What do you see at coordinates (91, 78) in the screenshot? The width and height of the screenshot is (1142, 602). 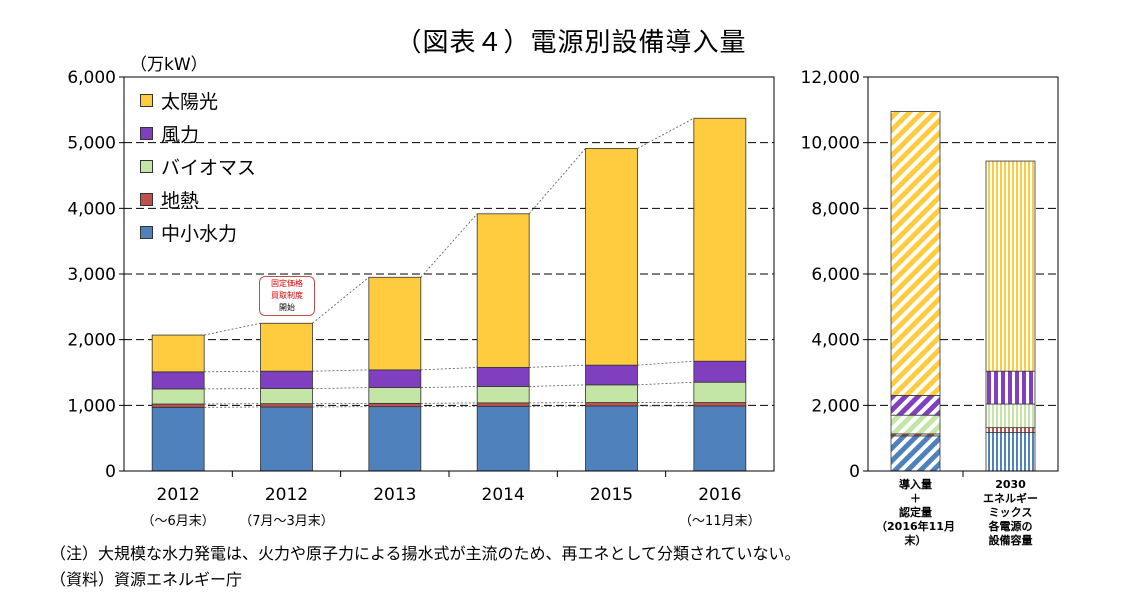 I see `left-ytick-label: 6,000` at bounding box center [91, 78].